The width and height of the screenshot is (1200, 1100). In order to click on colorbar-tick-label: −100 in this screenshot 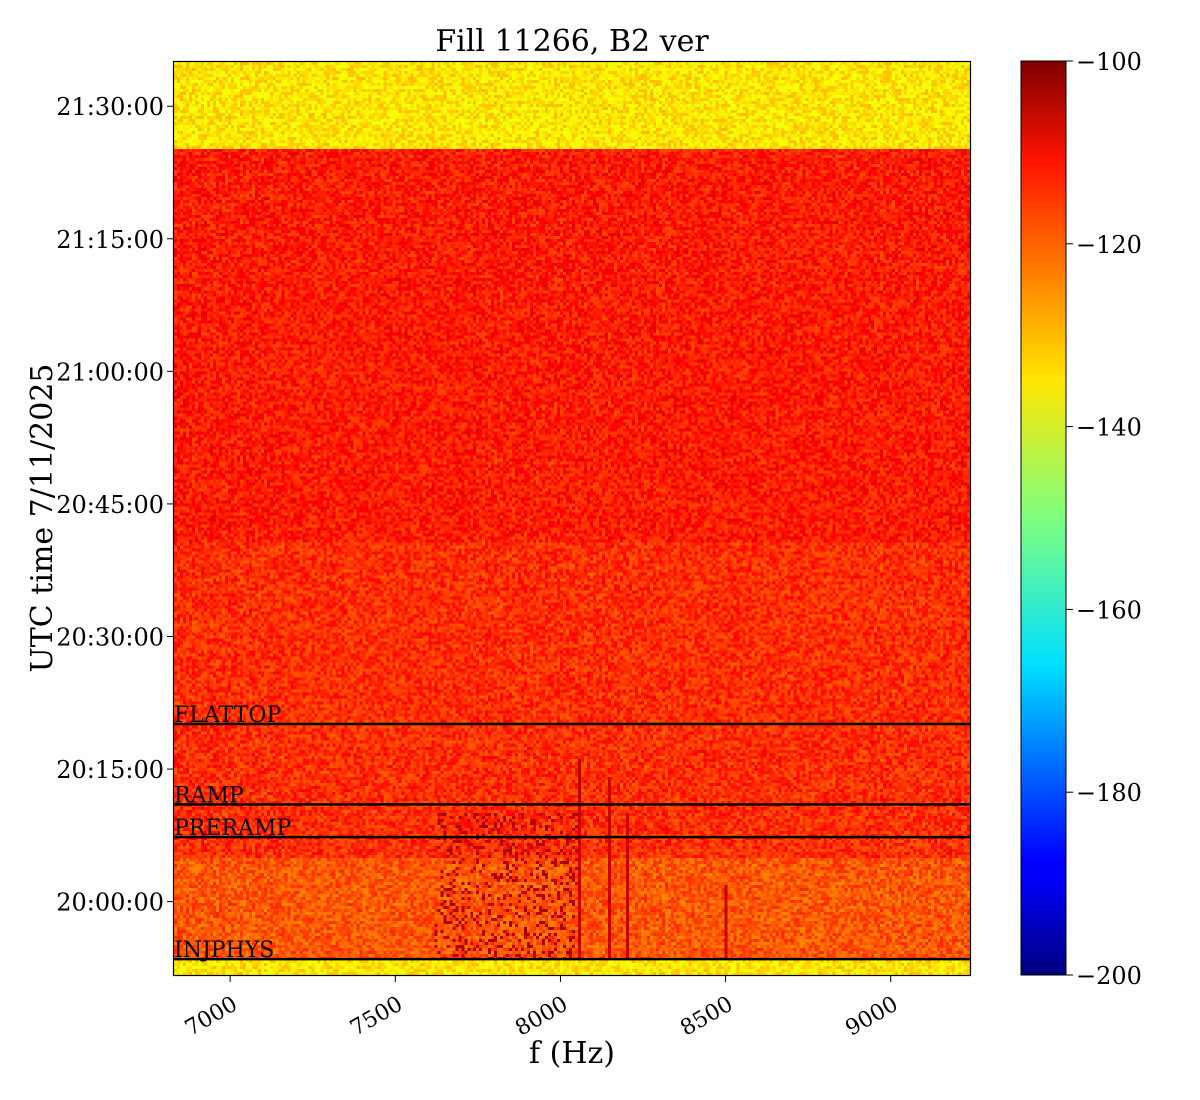, I will do `click(1109, 62)`.